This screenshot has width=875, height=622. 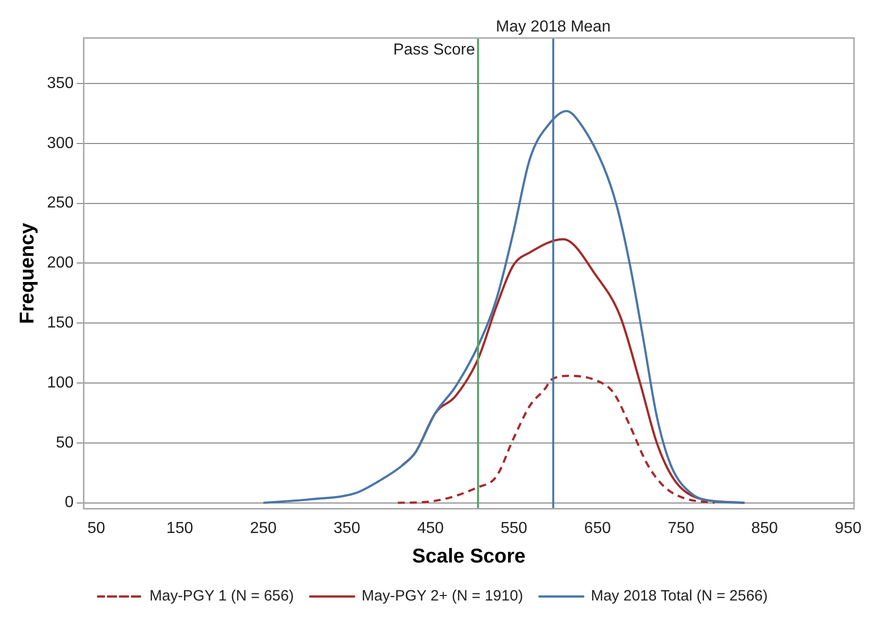 I want to click on x-axis-title: Scale Score, so click(x=469, y=557).